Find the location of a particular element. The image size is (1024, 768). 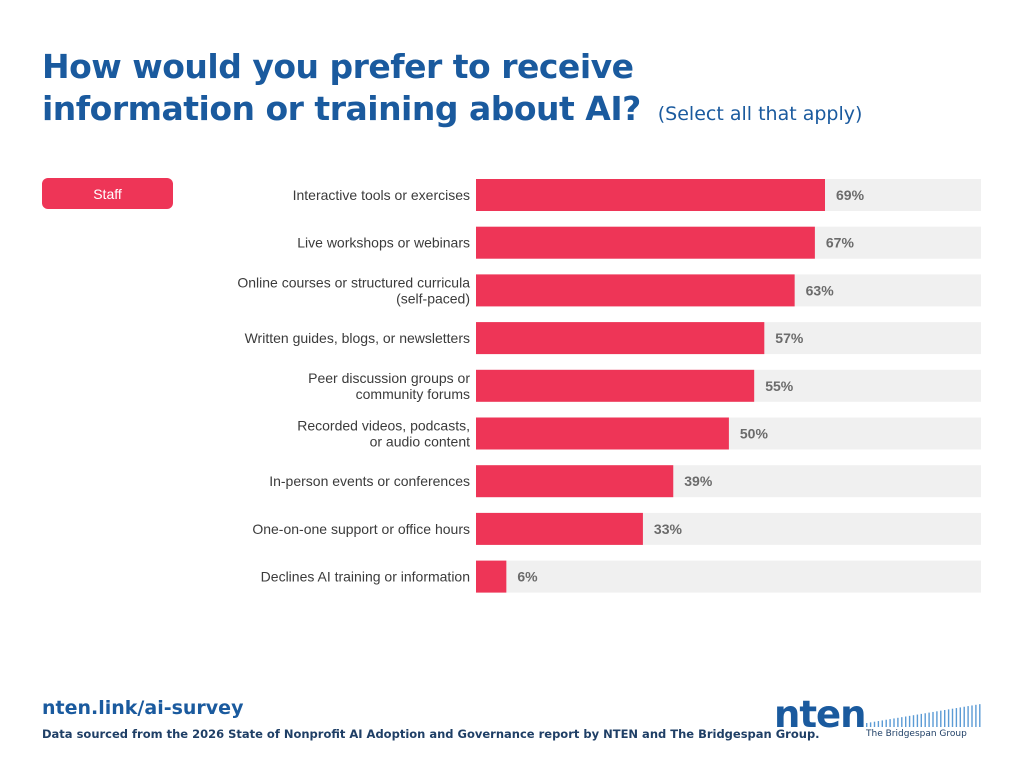

category-label: Declines AI training or information is located at coordinates (365, 577).